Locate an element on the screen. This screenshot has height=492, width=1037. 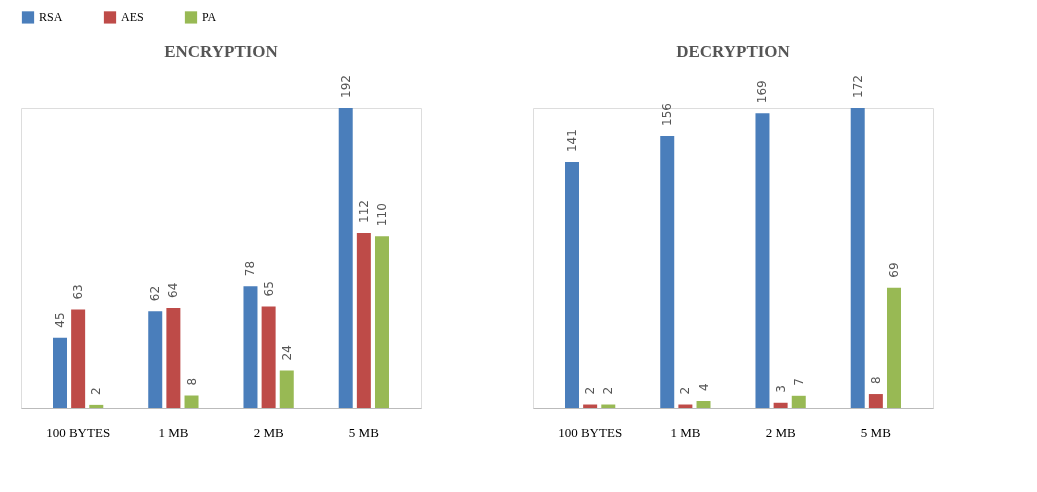
data-label: 64 is located at coordinates (173, 290).